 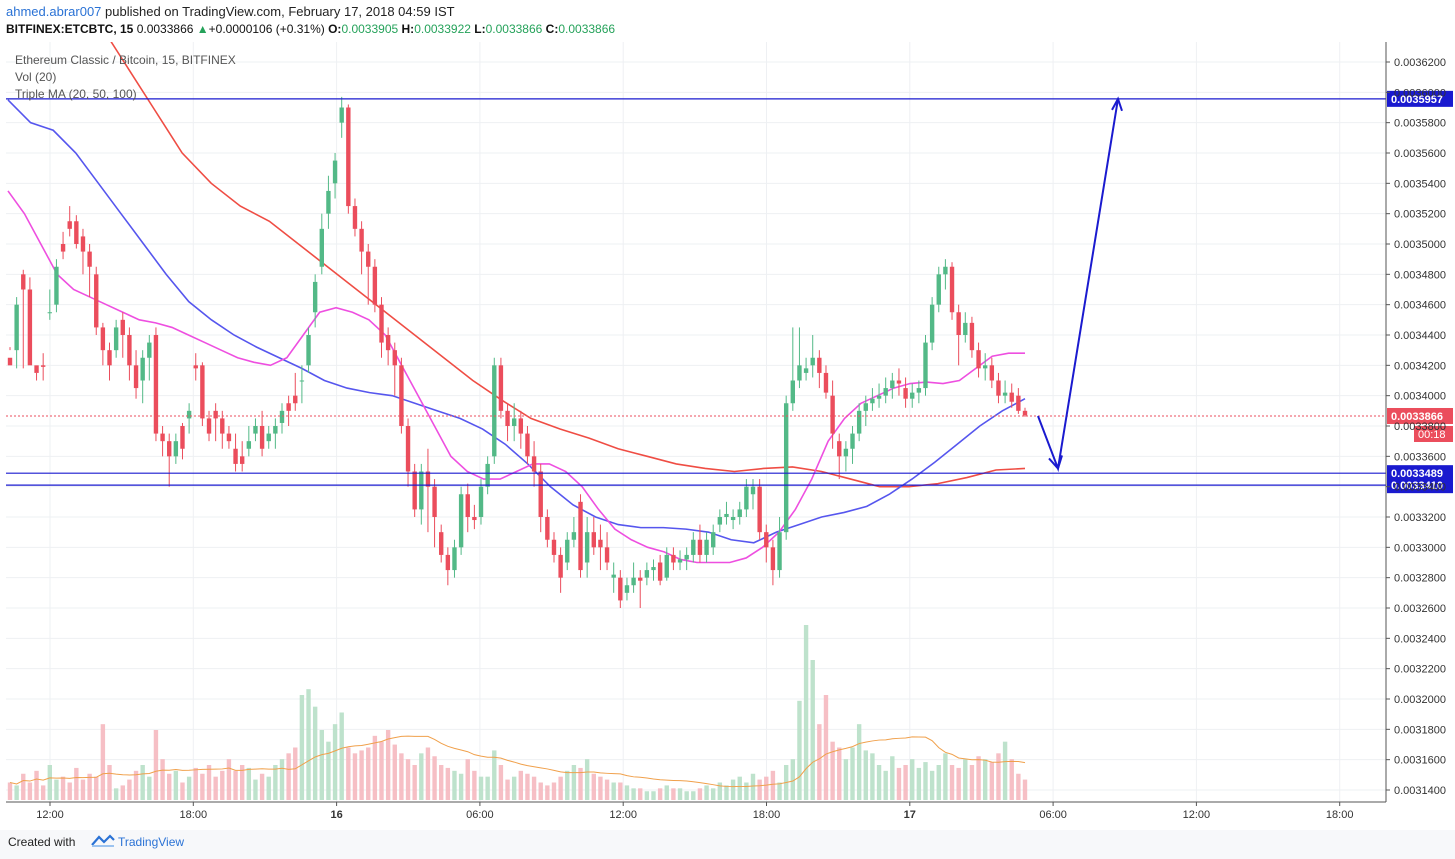 I want to click on projection-arrow, so click(x=1080, y=284).